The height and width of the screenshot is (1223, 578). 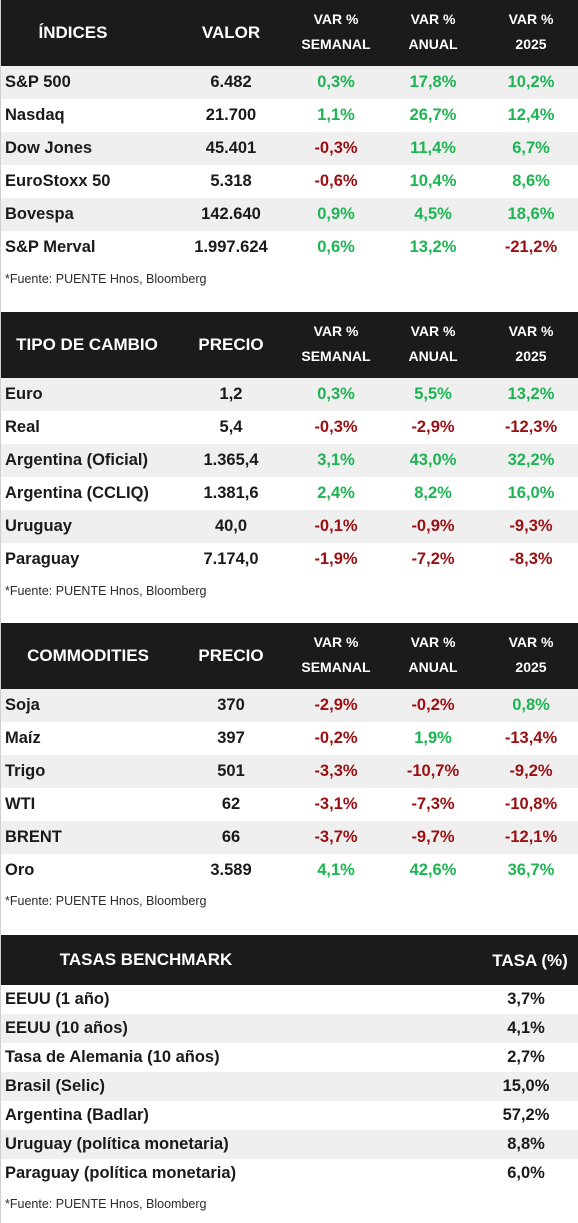 What do you see at coordinates (336, 19) in the screenshot?
I see `indices-header-weekly-1: VAR %` at bounding box center [336, 19].